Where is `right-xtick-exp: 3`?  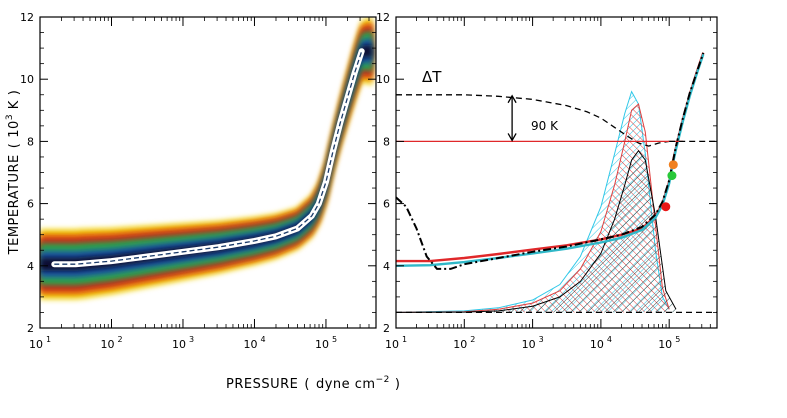
right-xtick-exp: 3 is located at coordinates (541, 339).